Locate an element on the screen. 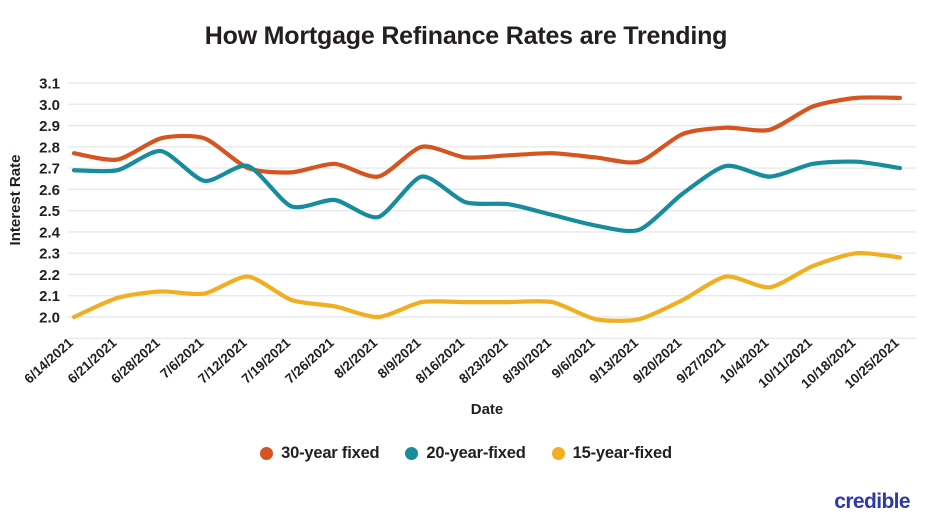 This screenshot has width=932, height=524. y-axis-tick-label: 2.8 is located at coordinates (49, 147).